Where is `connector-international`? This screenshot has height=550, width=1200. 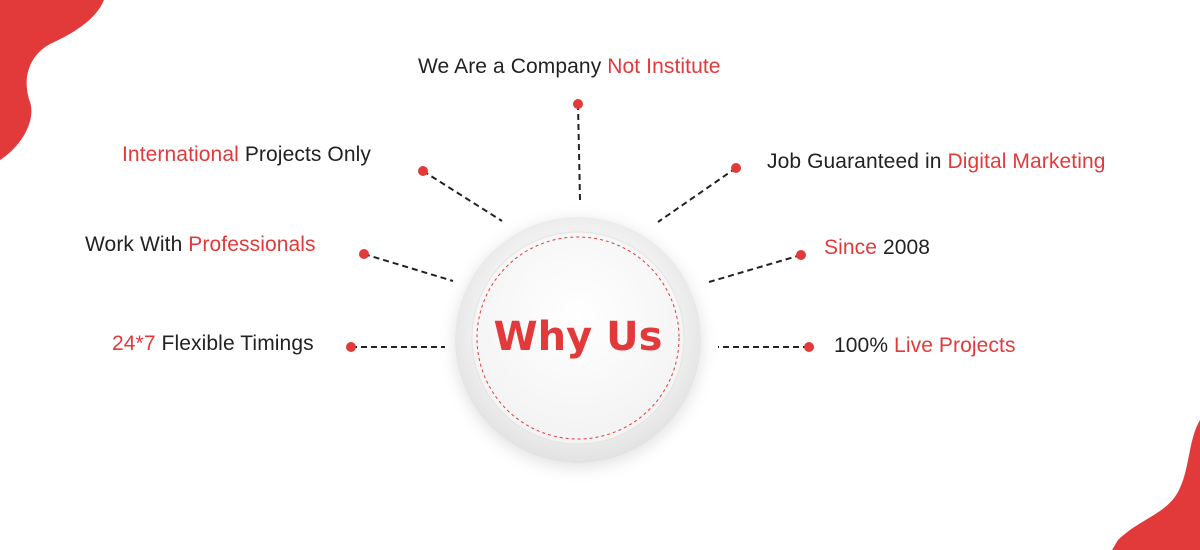
connector-international is located at coordinates (462, 196).